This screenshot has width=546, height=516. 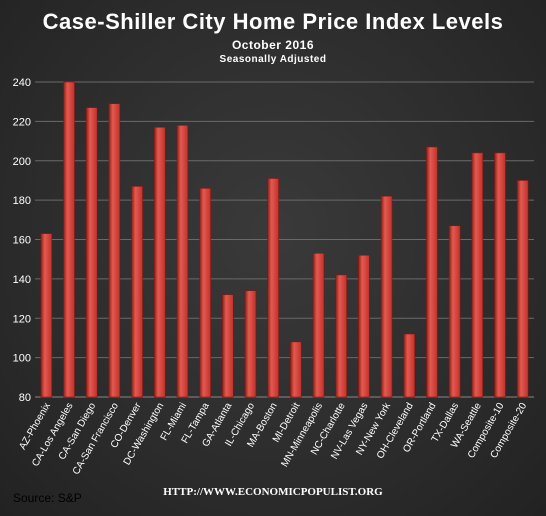 What do you see at coordinates (22, 319) in the screenshot?
I see `y-tick-label: 120` at bounding box center [22, 319].